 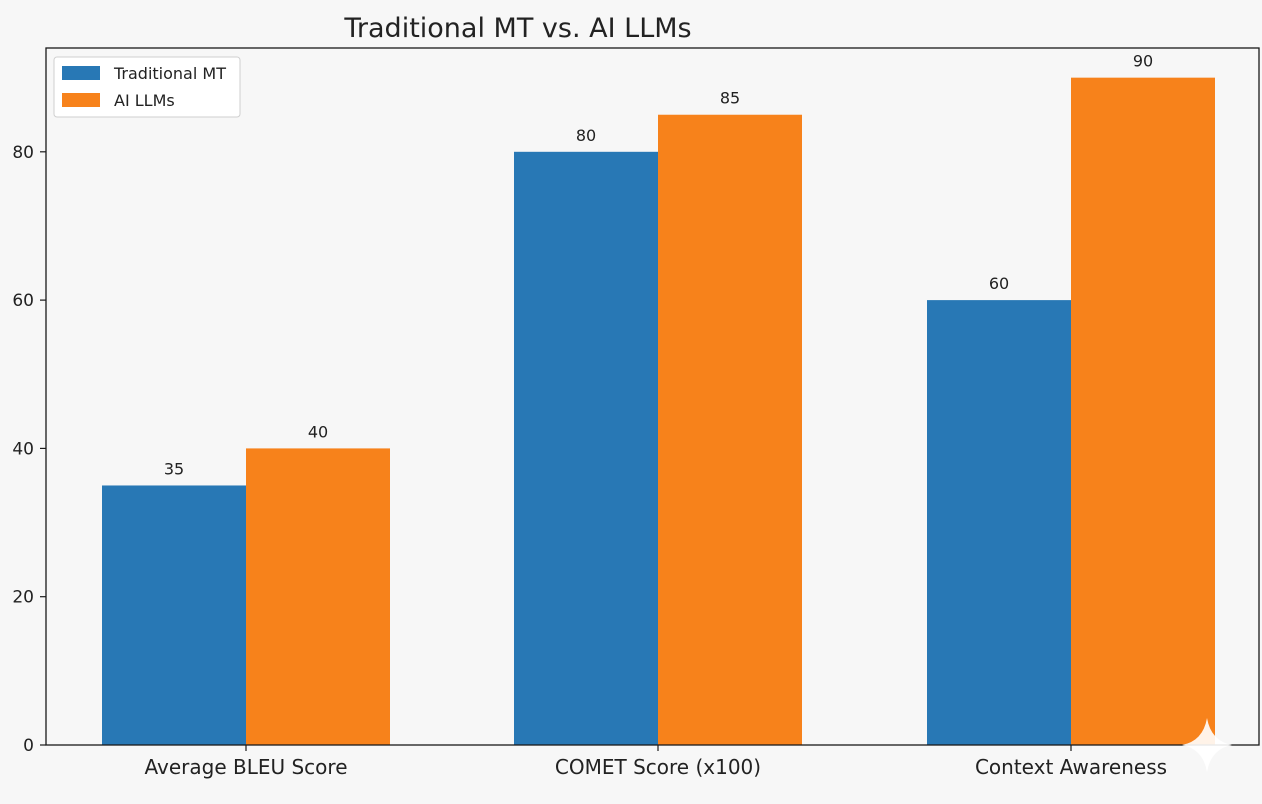 I want to click on bar-ai-llms-comet-score-x100, so click(x=730, y=430).